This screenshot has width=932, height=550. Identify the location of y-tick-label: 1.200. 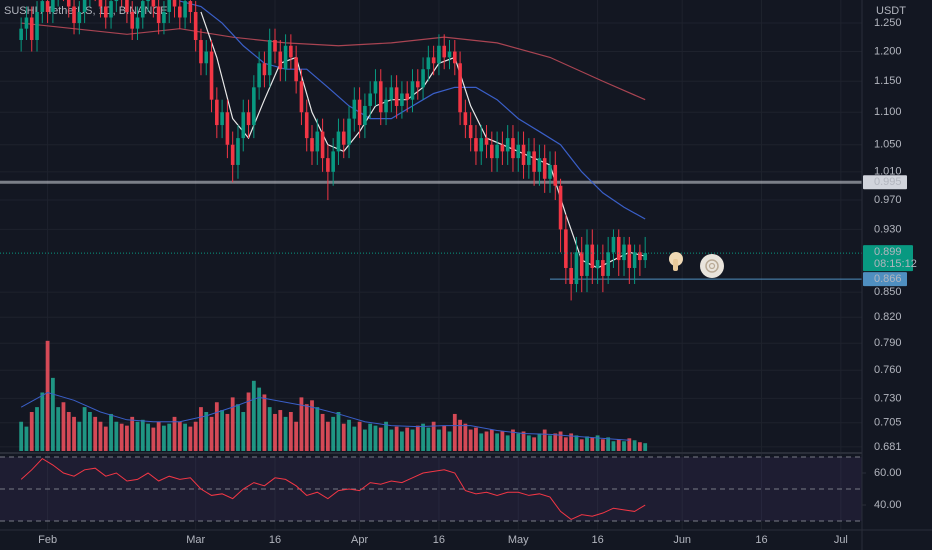
(888, 51).